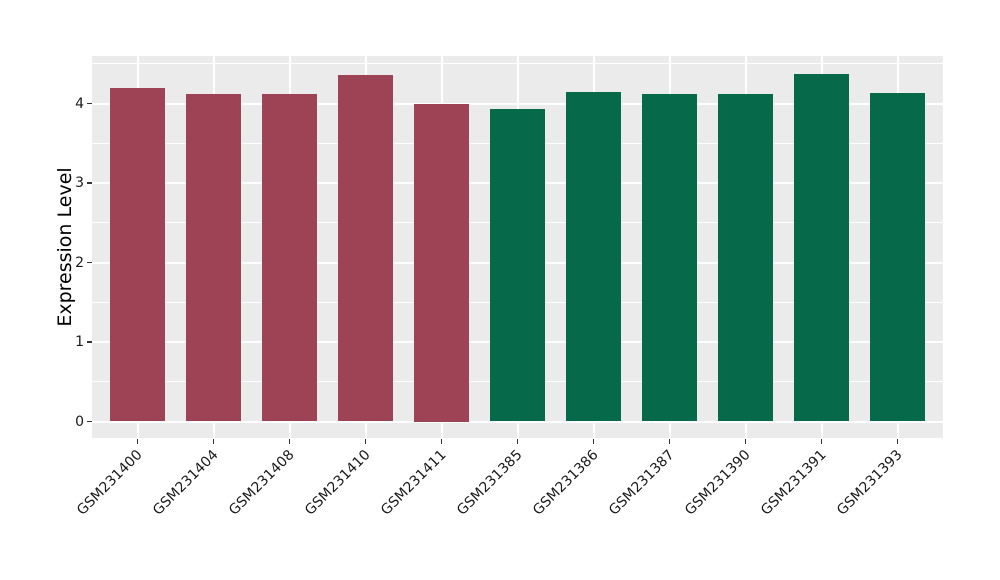 The width and height of the screenshot is (1000, 580). I want to click on x-tick-label: GSM231386, so click(566, 483).